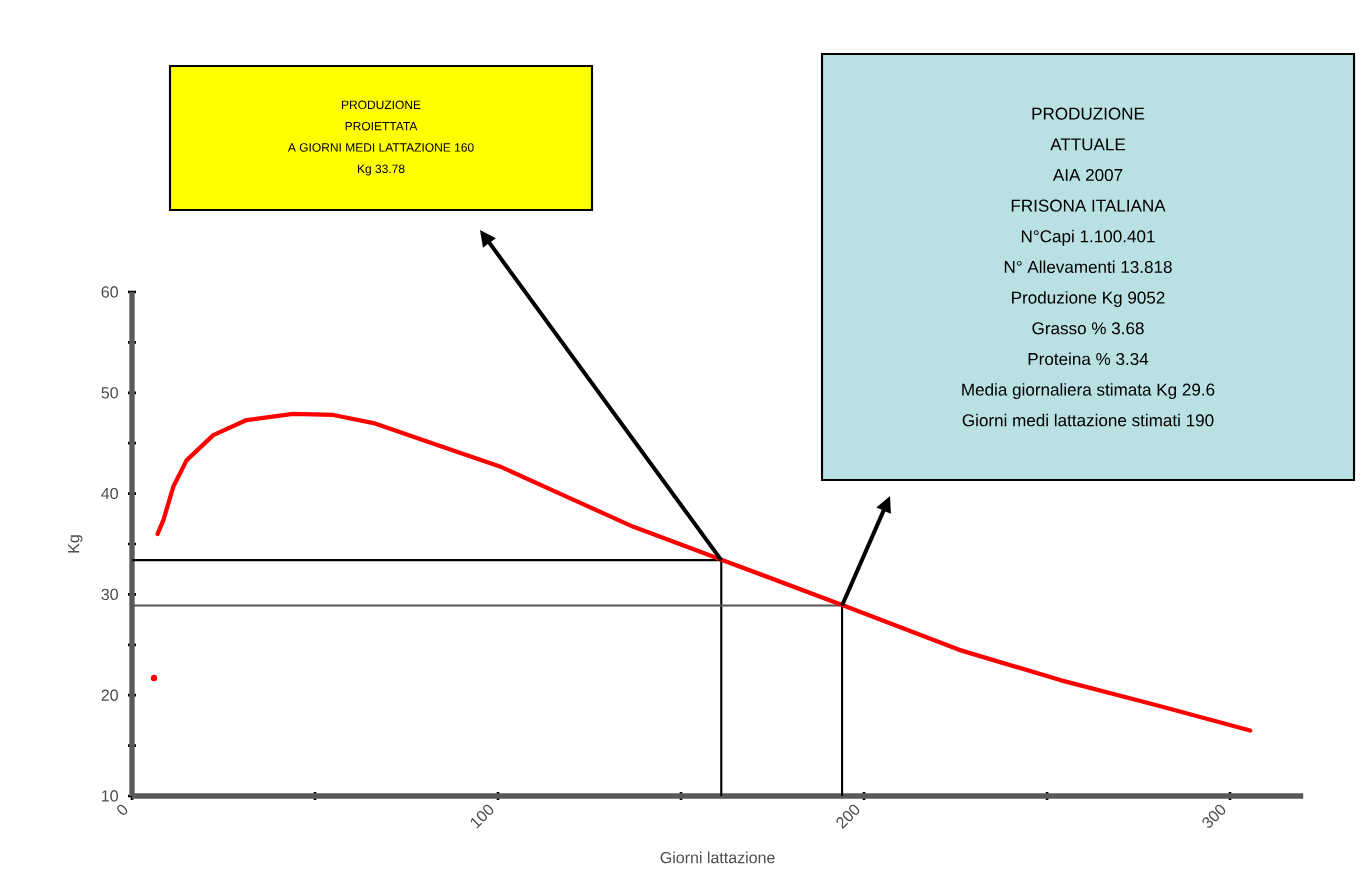  What do you see at coordinates (75, 544) in the screenshot?
I see `y-axis-title: Kg` at bounding box center [75, 544].